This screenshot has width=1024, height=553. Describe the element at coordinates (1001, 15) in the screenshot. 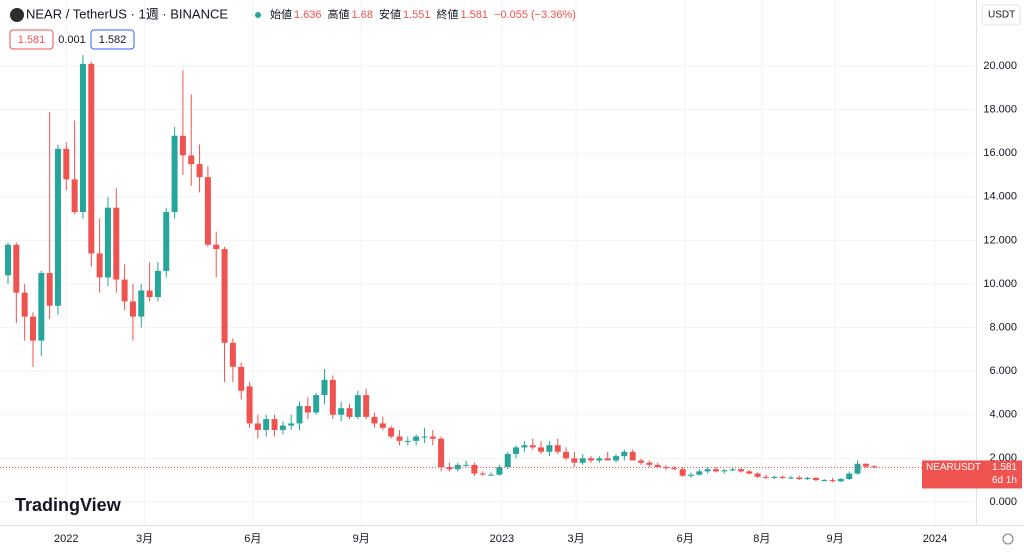

I see `currency-button` at that location.